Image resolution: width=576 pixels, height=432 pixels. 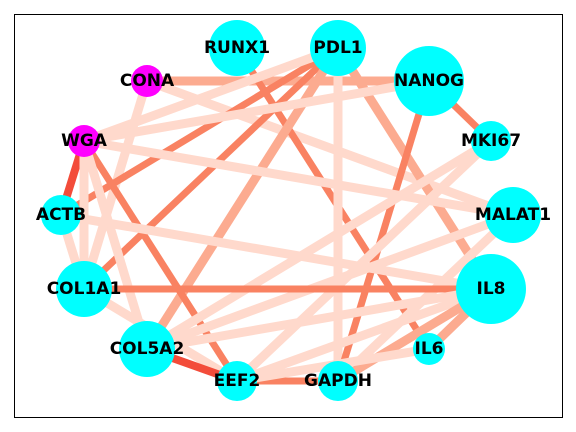 I want to click on node-label-col5a2: COL5A2, so click(x=147, y=349).